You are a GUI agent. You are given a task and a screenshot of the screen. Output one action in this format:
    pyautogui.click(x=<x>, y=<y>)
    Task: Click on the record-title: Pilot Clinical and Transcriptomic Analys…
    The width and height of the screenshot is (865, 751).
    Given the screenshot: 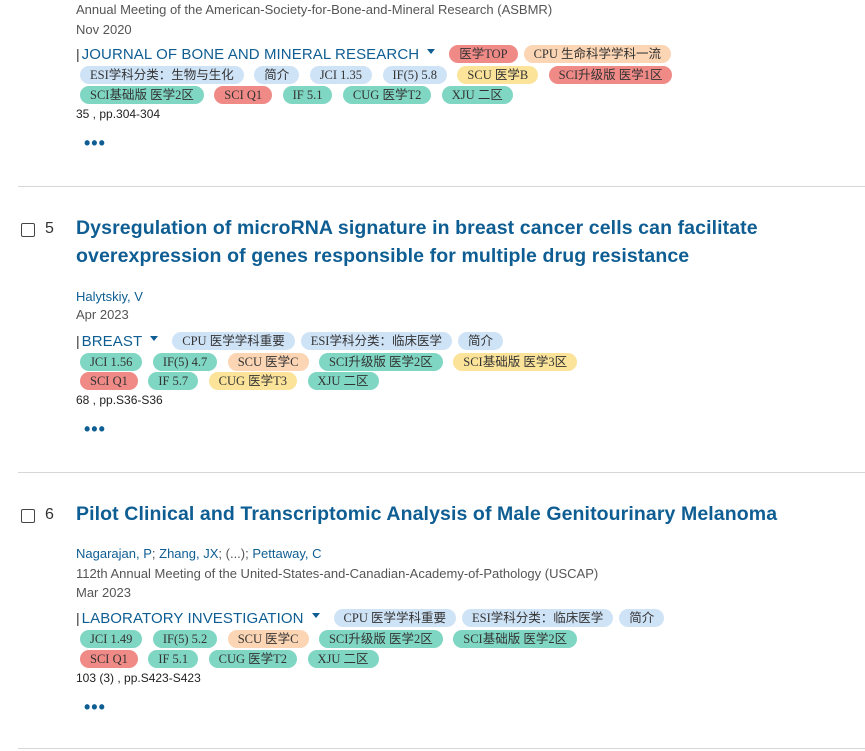 What is the action you would take?
    pyautogui.click(x=427, y=514)
    